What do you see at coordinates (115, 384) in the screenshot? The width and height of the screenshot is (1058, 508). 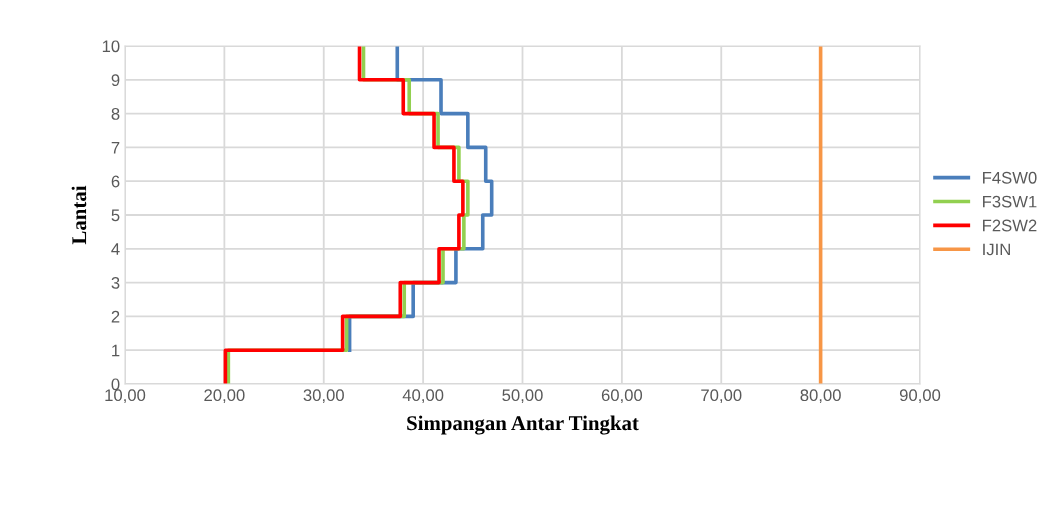 I see `y-tick-label: 0` at bounding box center [115, 384].